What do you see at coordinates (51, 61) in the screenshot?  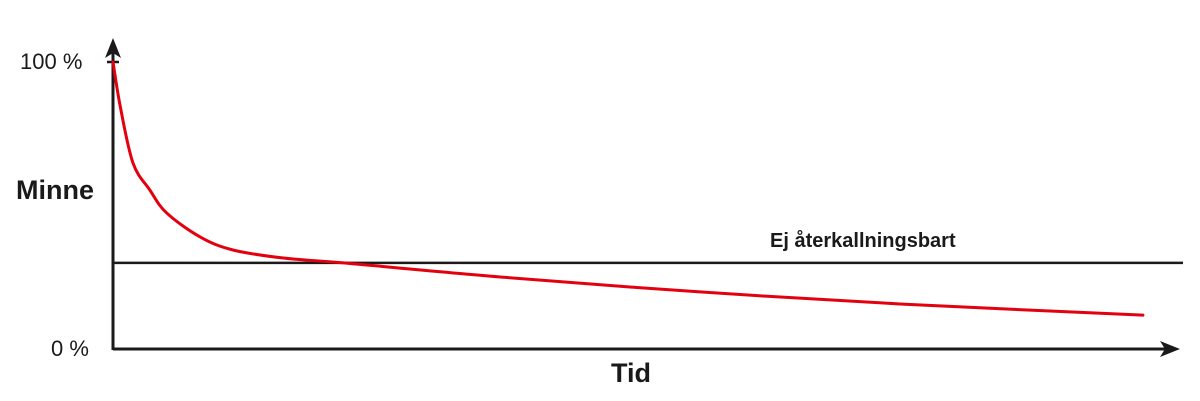 I see `y-tick-100: 100 %` at bounding box center [51, 61].